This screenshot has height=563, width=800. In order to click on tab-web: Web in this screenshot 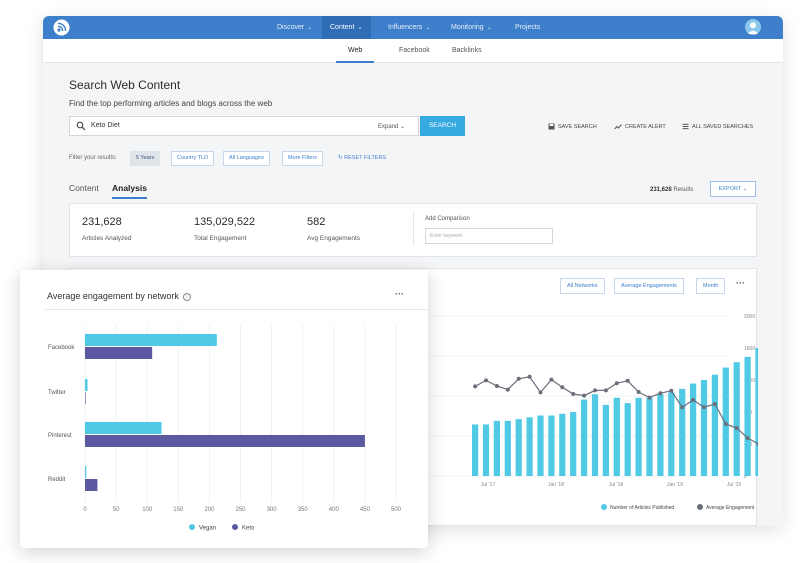, I will do `click(355, 51)`.